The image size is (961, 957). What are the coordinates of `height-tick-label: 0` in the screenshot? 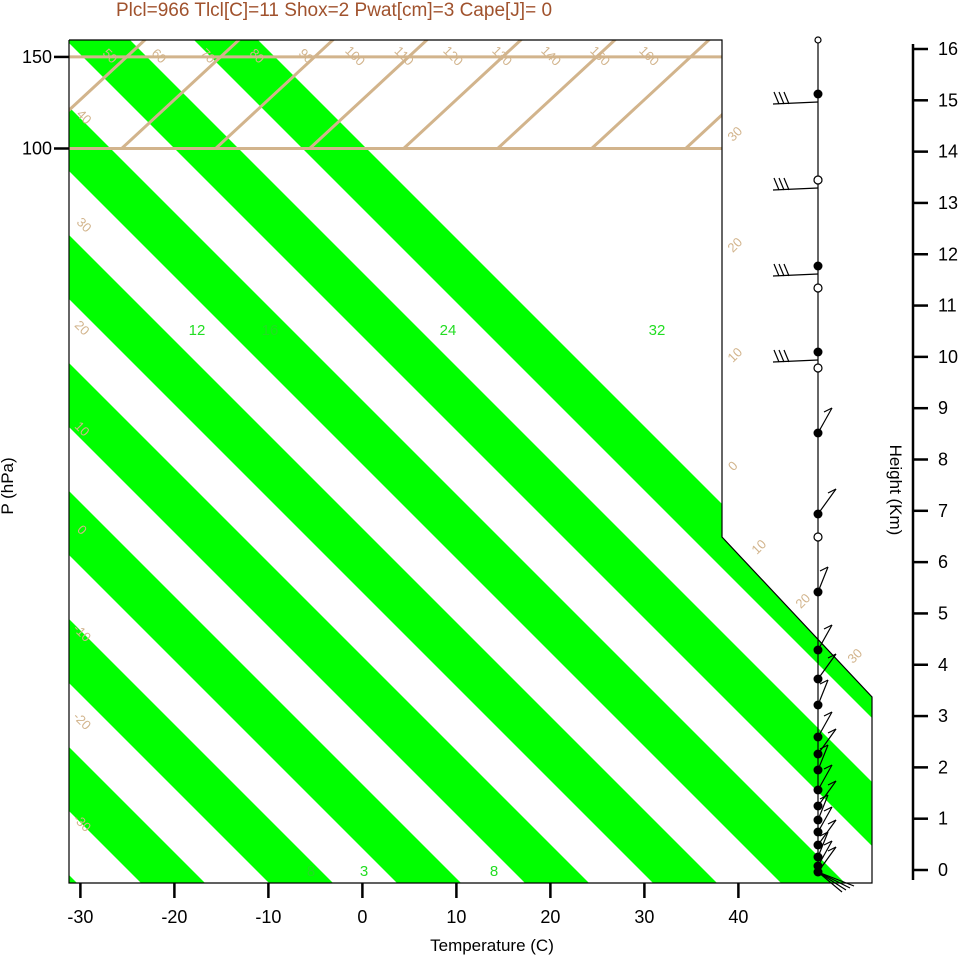 It's located at (943, 870).